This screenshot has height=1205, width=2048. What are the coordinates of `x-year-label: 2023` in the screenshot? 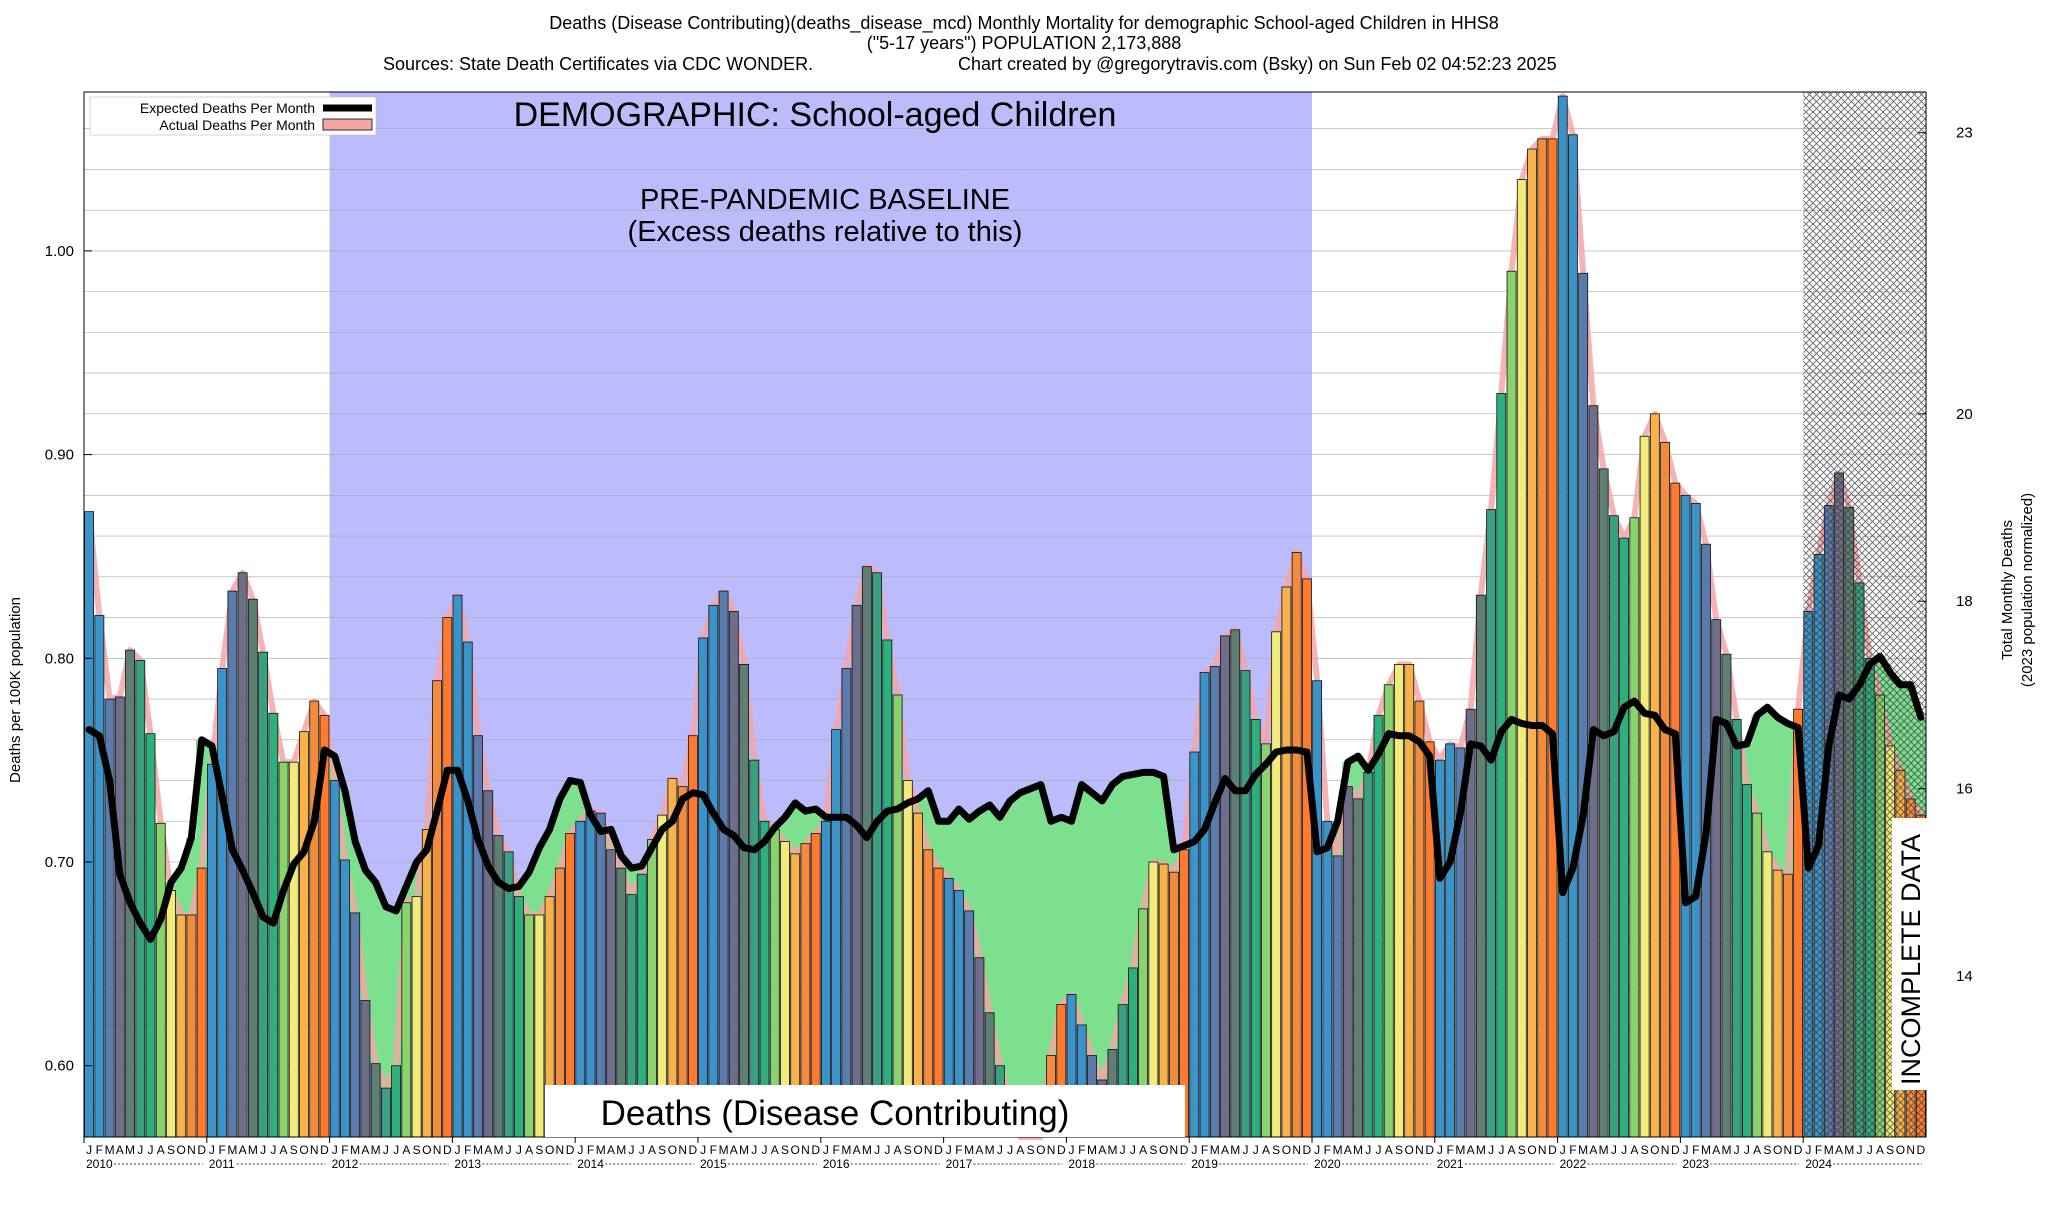 It's located at (1695, 1164).